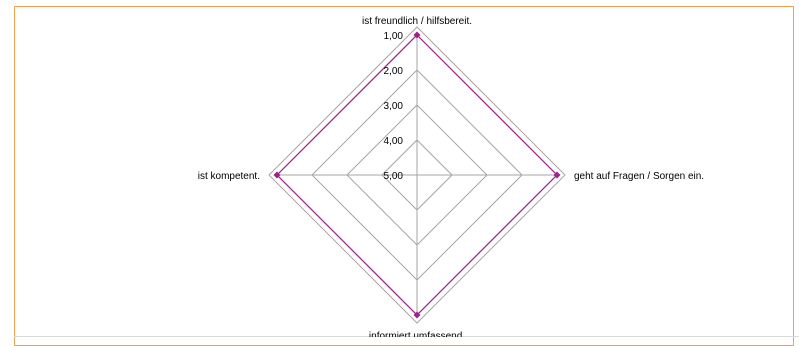  I want to click on sheet-margin, so click(7, 168).